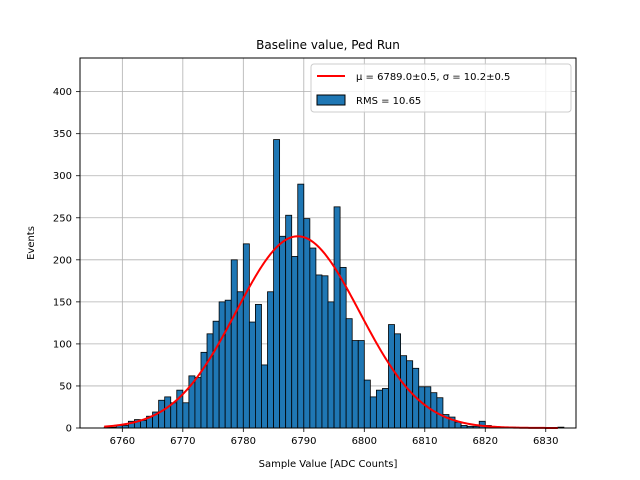  Describe the element at coordinates (433, 77) in the screenshot. I see `legend-fit-label: μ = 6789.0±0.5, σ = 10.2±0.5` at that location.